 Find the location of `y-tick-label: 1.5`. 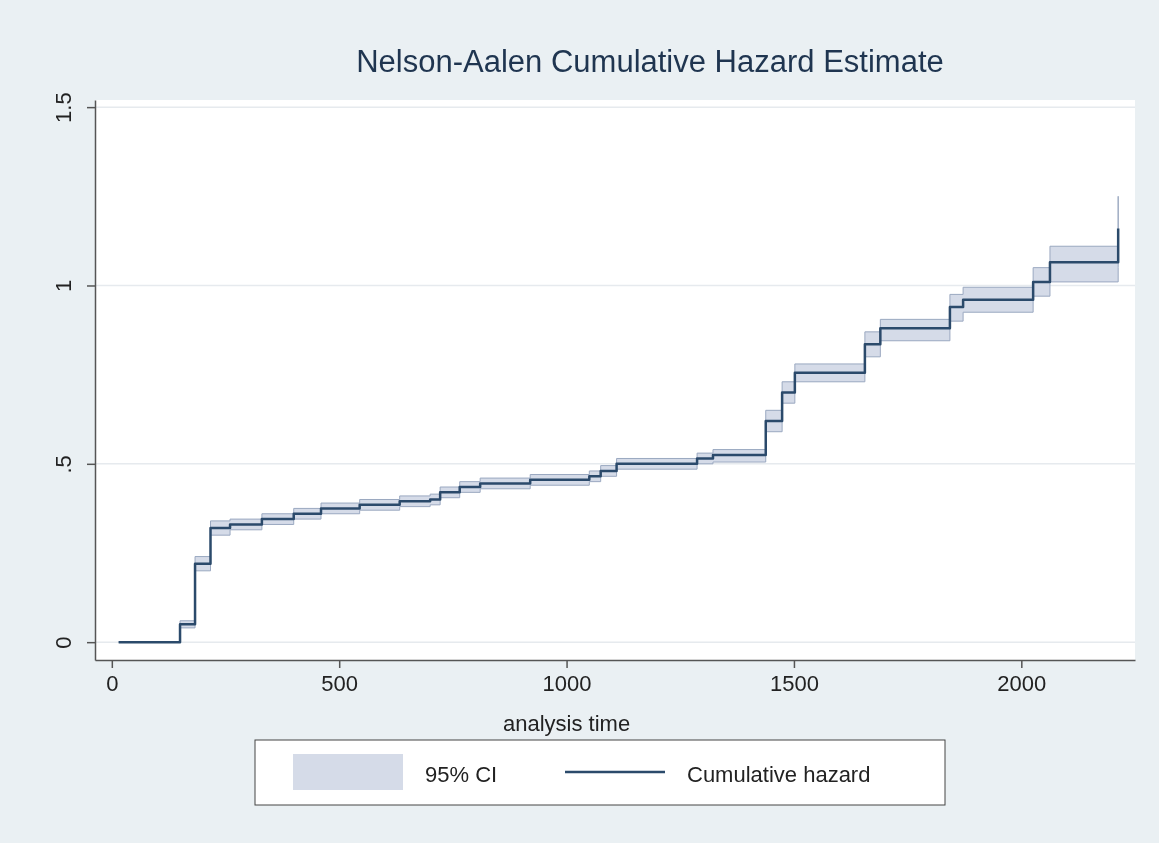

y-tick-label: 1.5 is located at coordinates (63, 107).